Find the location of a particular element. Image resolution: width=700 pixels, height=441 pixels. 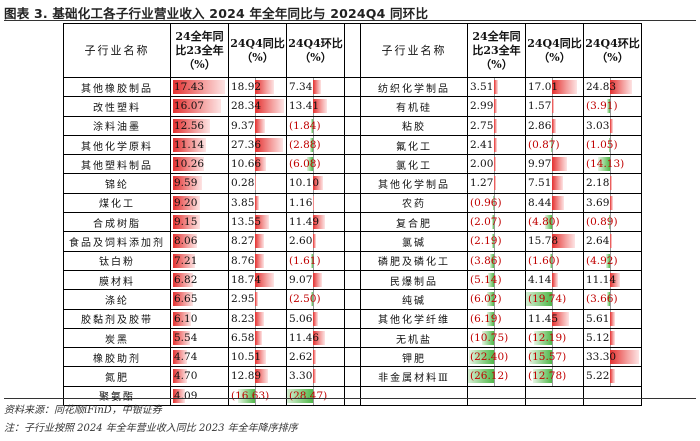

value-label: (0.96) is located at coordinates (486, 202).